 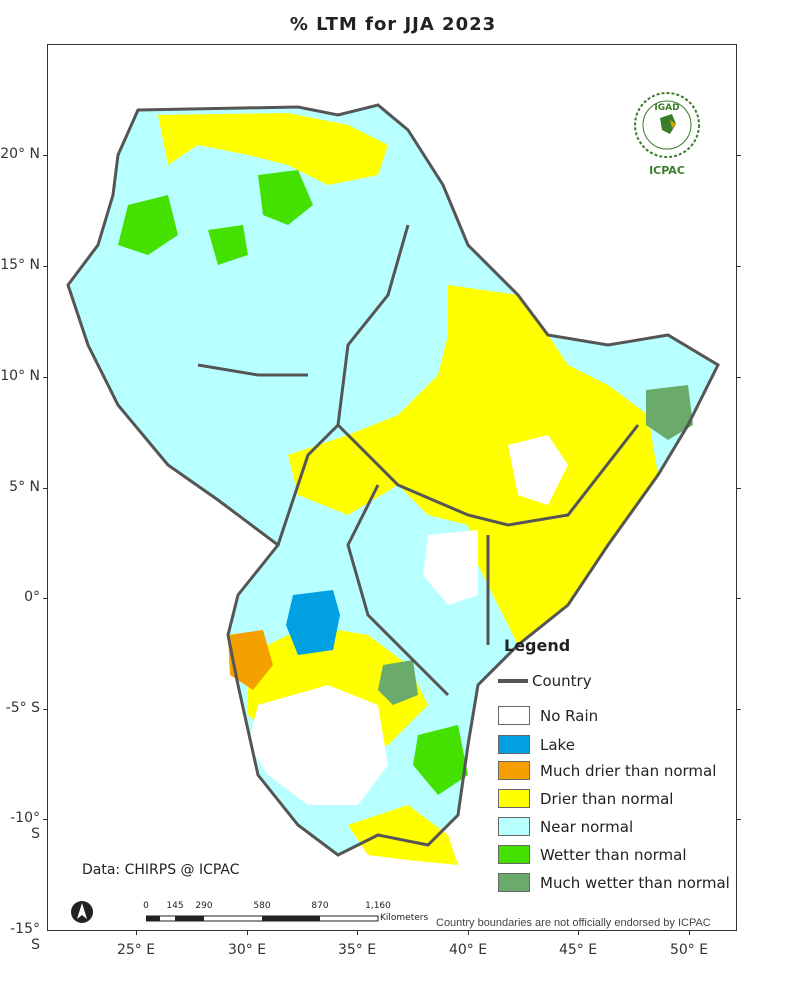 I want to click on legend-item: Near normal, so click(x=565, y=826).